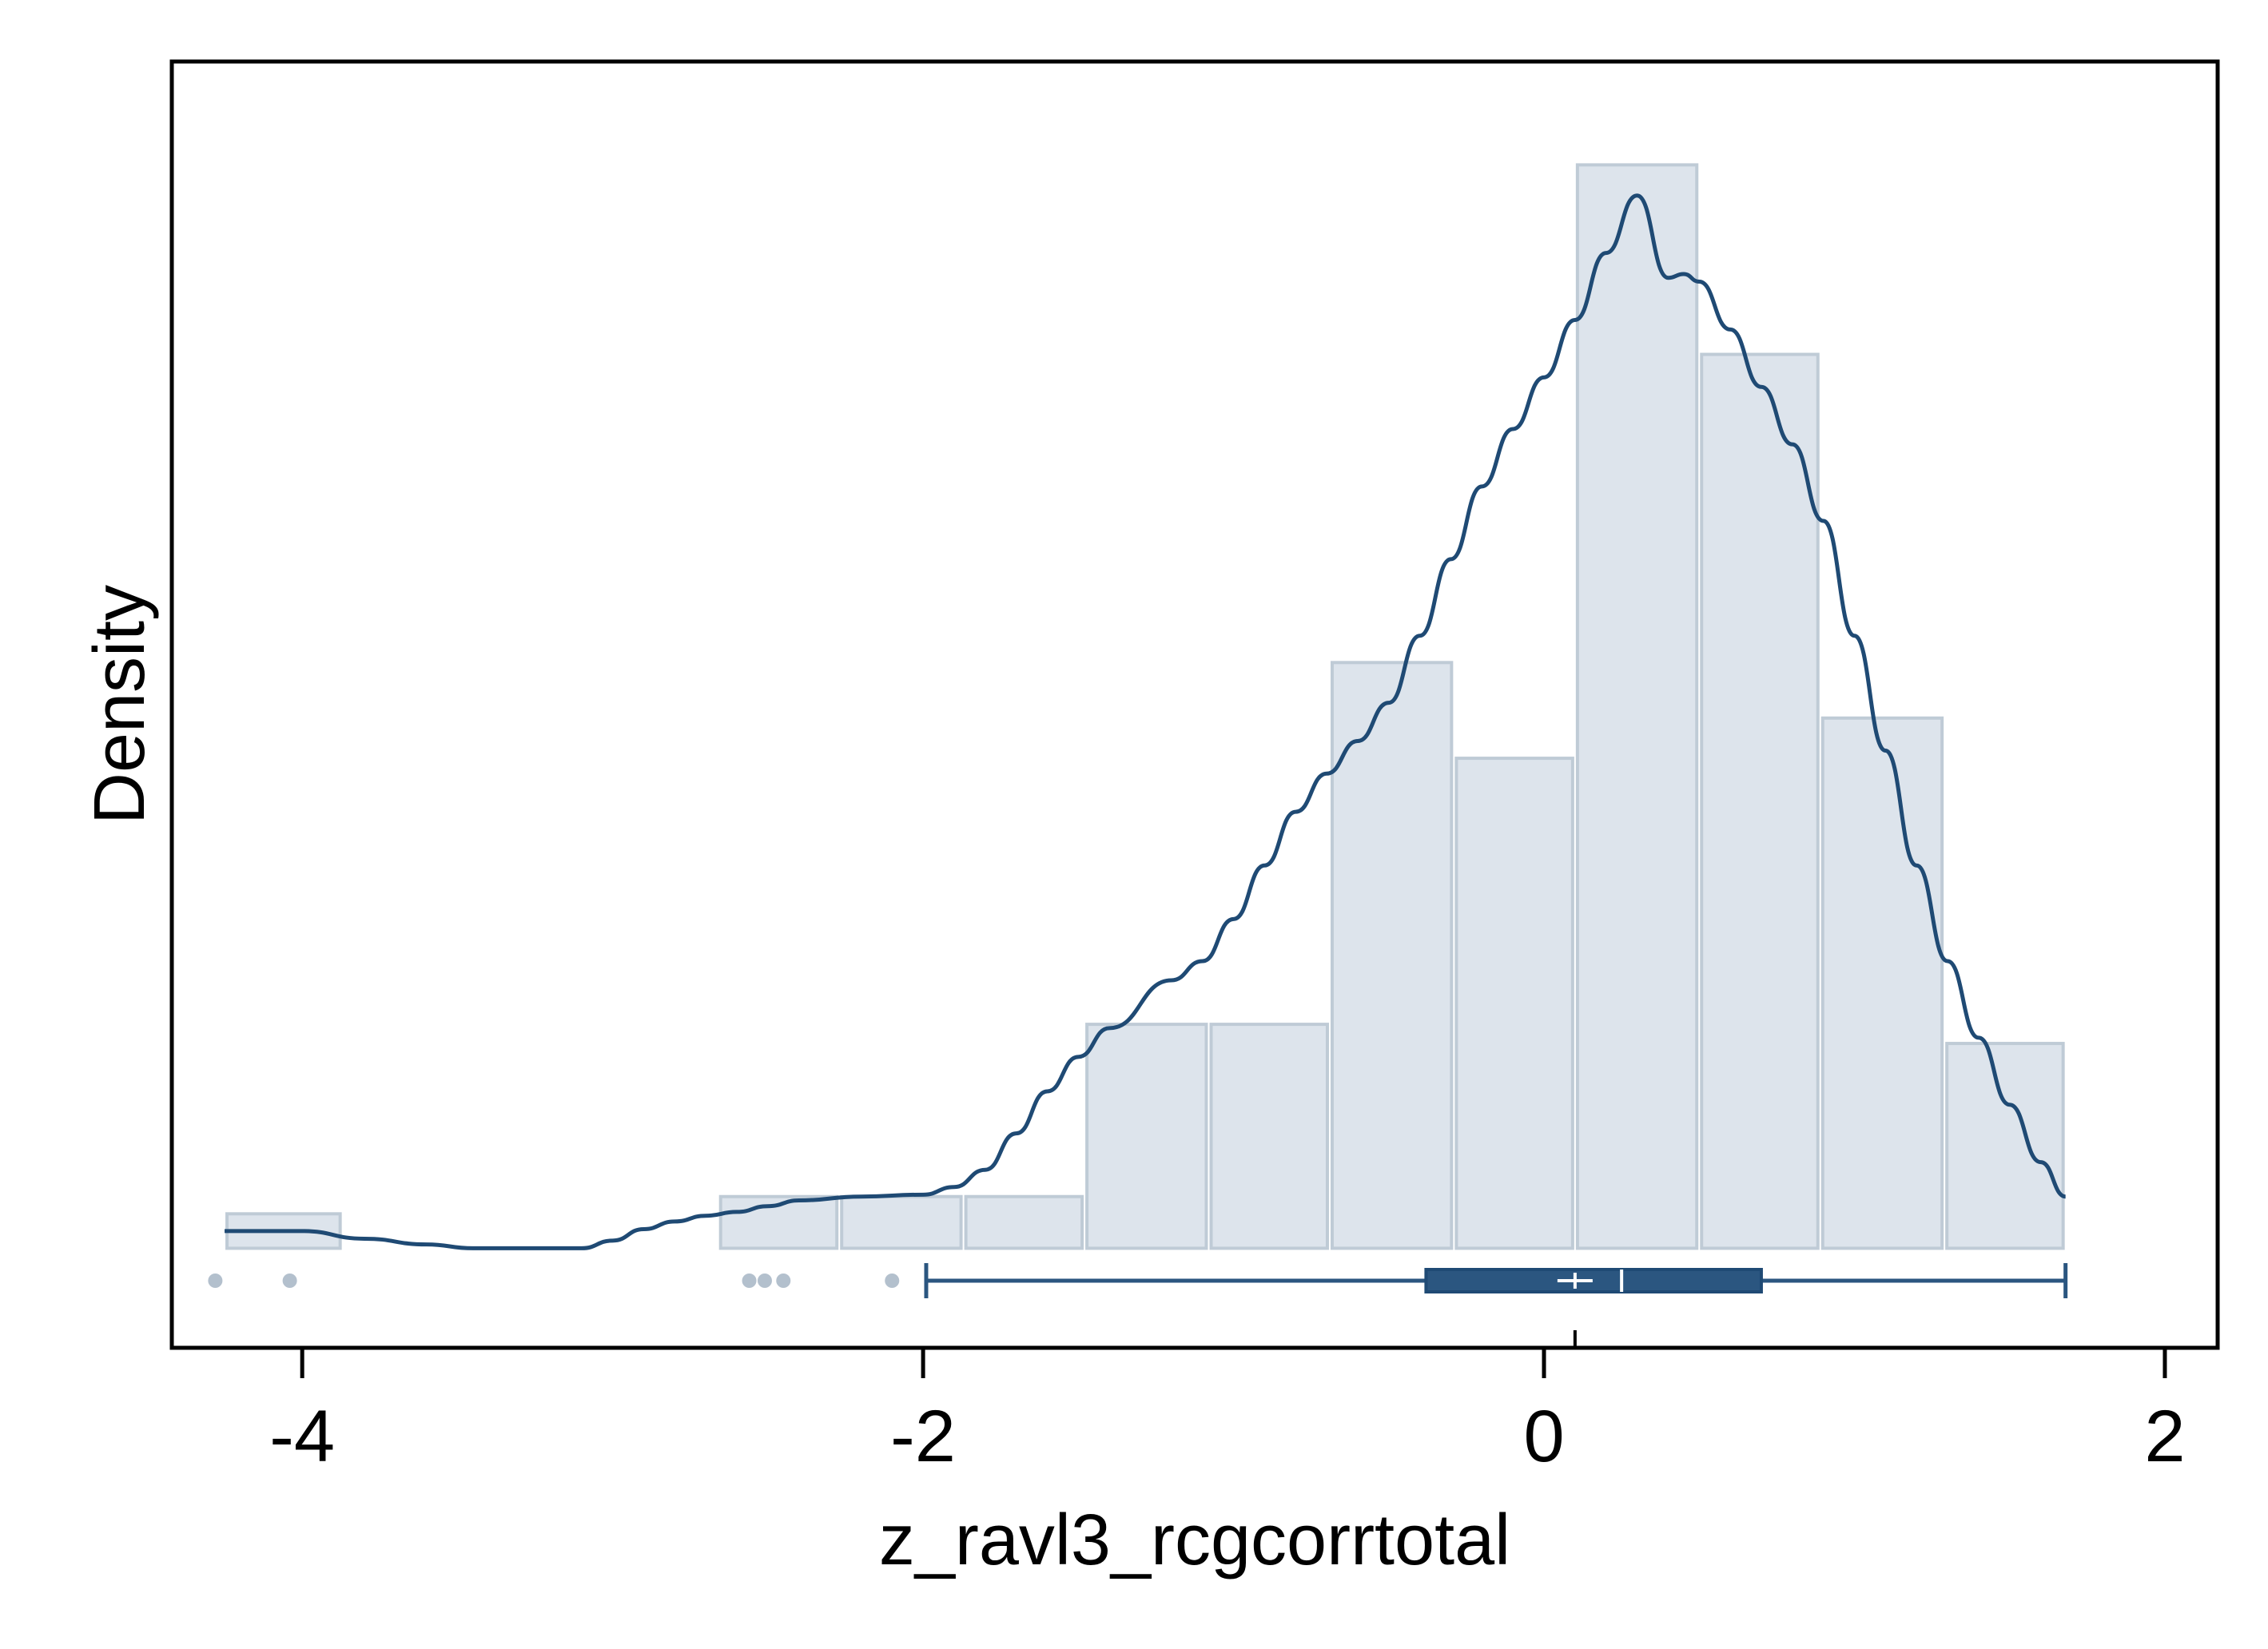  What do you see at coordinates (2164, 1436) in the screenshot?
I see `x-tick-label: 2` at bounding box center [2164, 1436].